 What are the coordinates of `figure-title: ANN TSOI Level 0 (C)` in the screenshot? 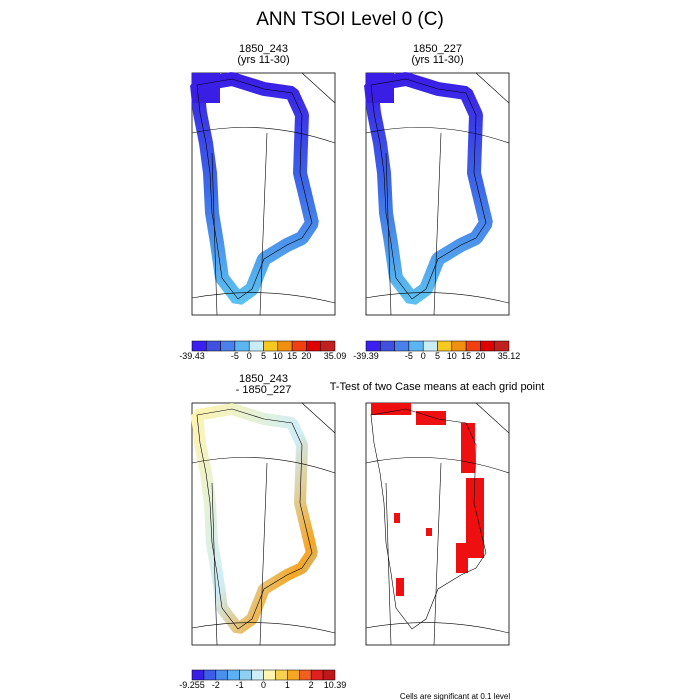 It's located at (350, 19).